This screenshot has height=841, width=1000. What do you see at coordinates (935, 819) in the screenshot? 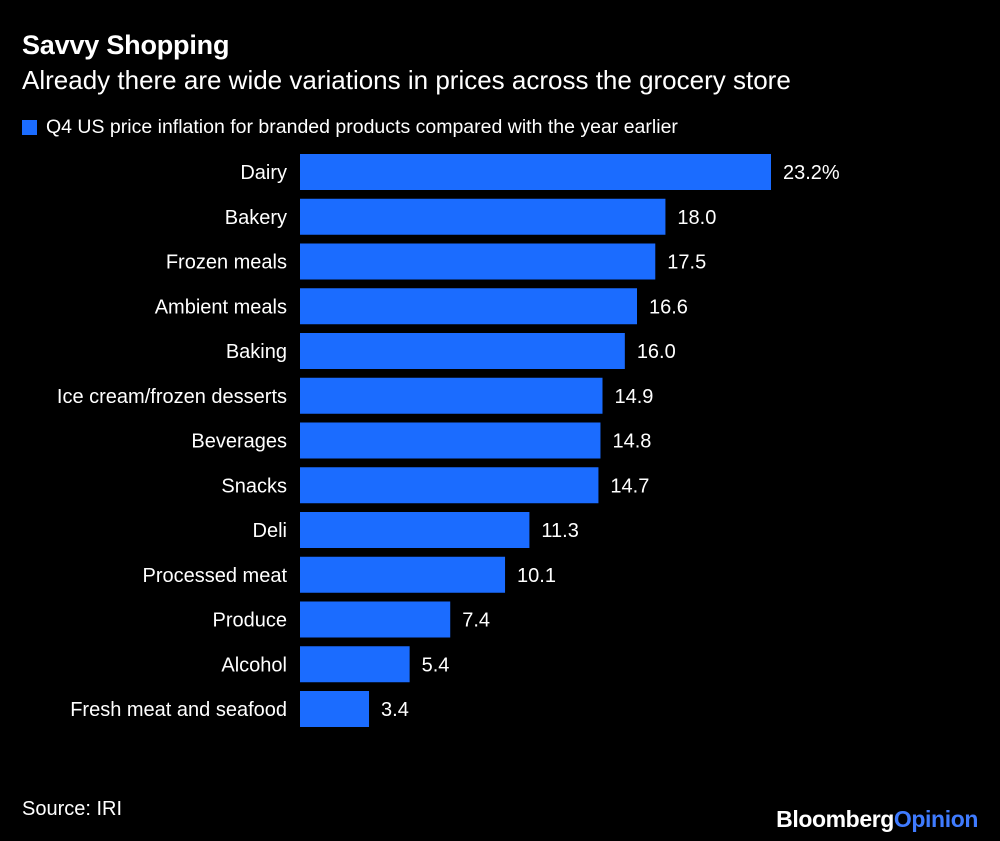
I see `brand-opinion: Opinion` at bounding box center [935, 819].